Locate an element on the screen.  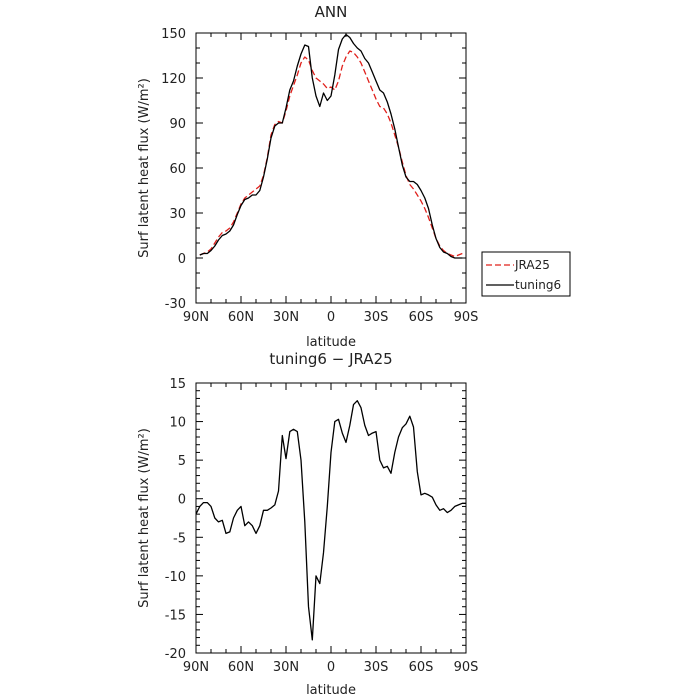
y-tick-label: -5 is located at coordinates (179, 538).